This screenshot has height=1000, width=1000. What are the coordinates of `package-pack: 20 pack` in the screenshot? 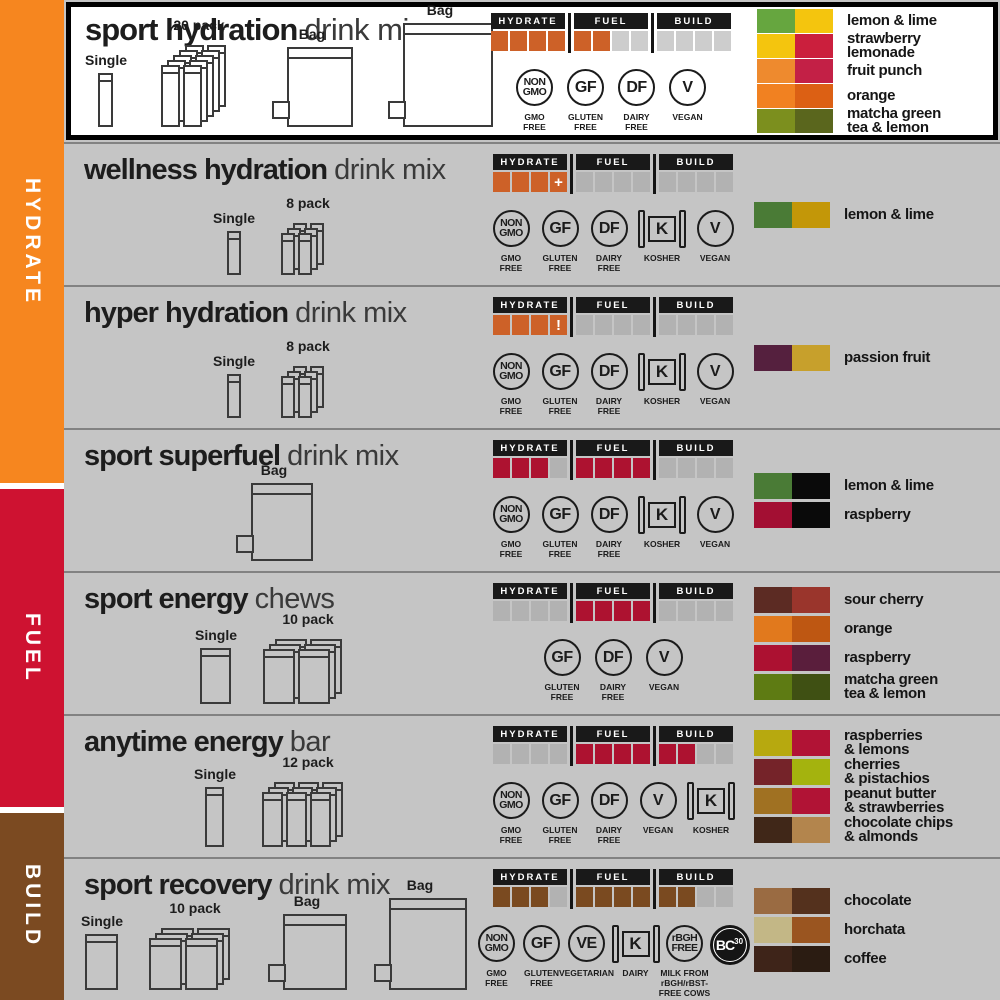 It's located at (199, 72).